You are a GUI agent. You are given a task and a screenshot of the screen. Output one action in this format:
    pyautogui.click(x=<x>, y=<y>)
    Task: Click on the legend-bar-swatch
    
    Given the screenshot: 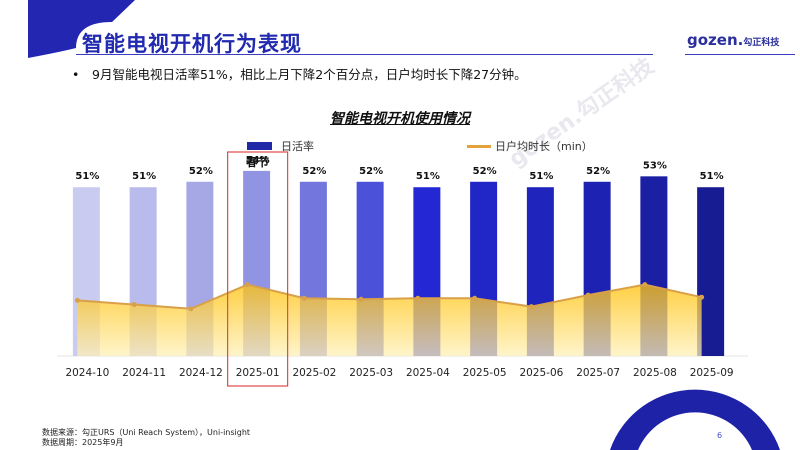 What is the action you would take?
    pyautogui.click(x=259, y=146)
    